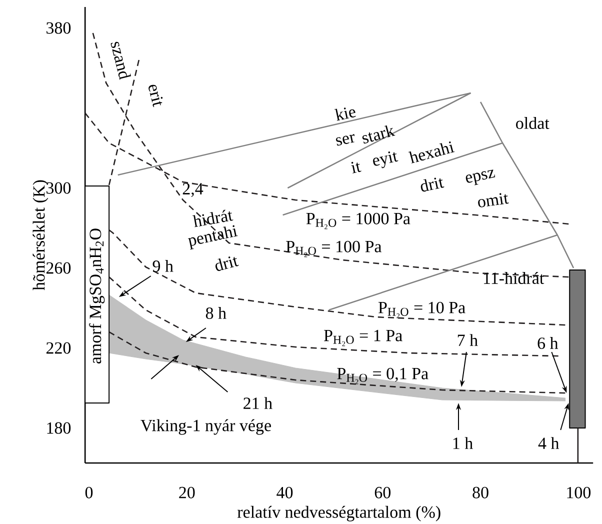  What do you see at coordinates (382, 376) in the screenshot?
I see `annotation: P$_{H₂O}$ = 0,1 Pa` at bounding box center [382, 376].